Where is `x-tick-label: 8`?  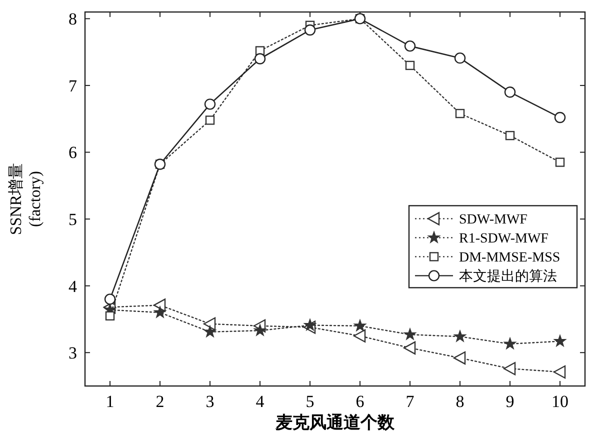 x-tick-label: 8 is located at coordinates (460, 401).